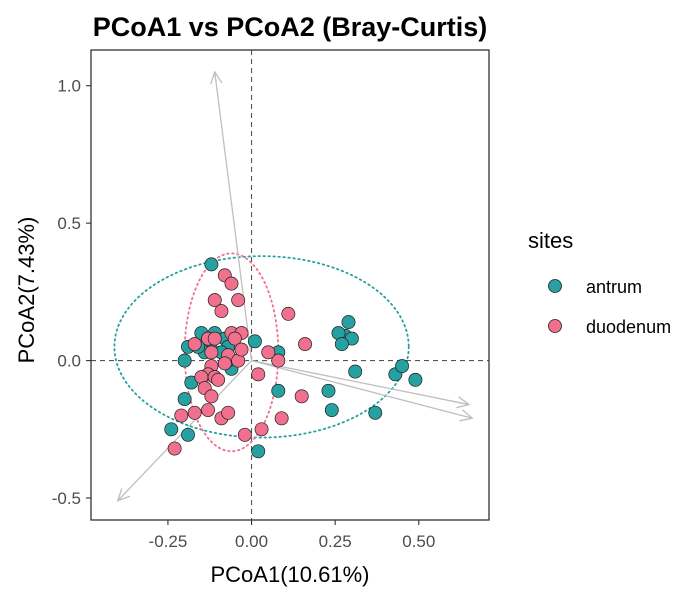 This screenshot has width=692, height=596. What do you see at coordinates (168, 541) in the screenshot?
I see `x-tick-label: -0.25` at bounding box center [168, 541].